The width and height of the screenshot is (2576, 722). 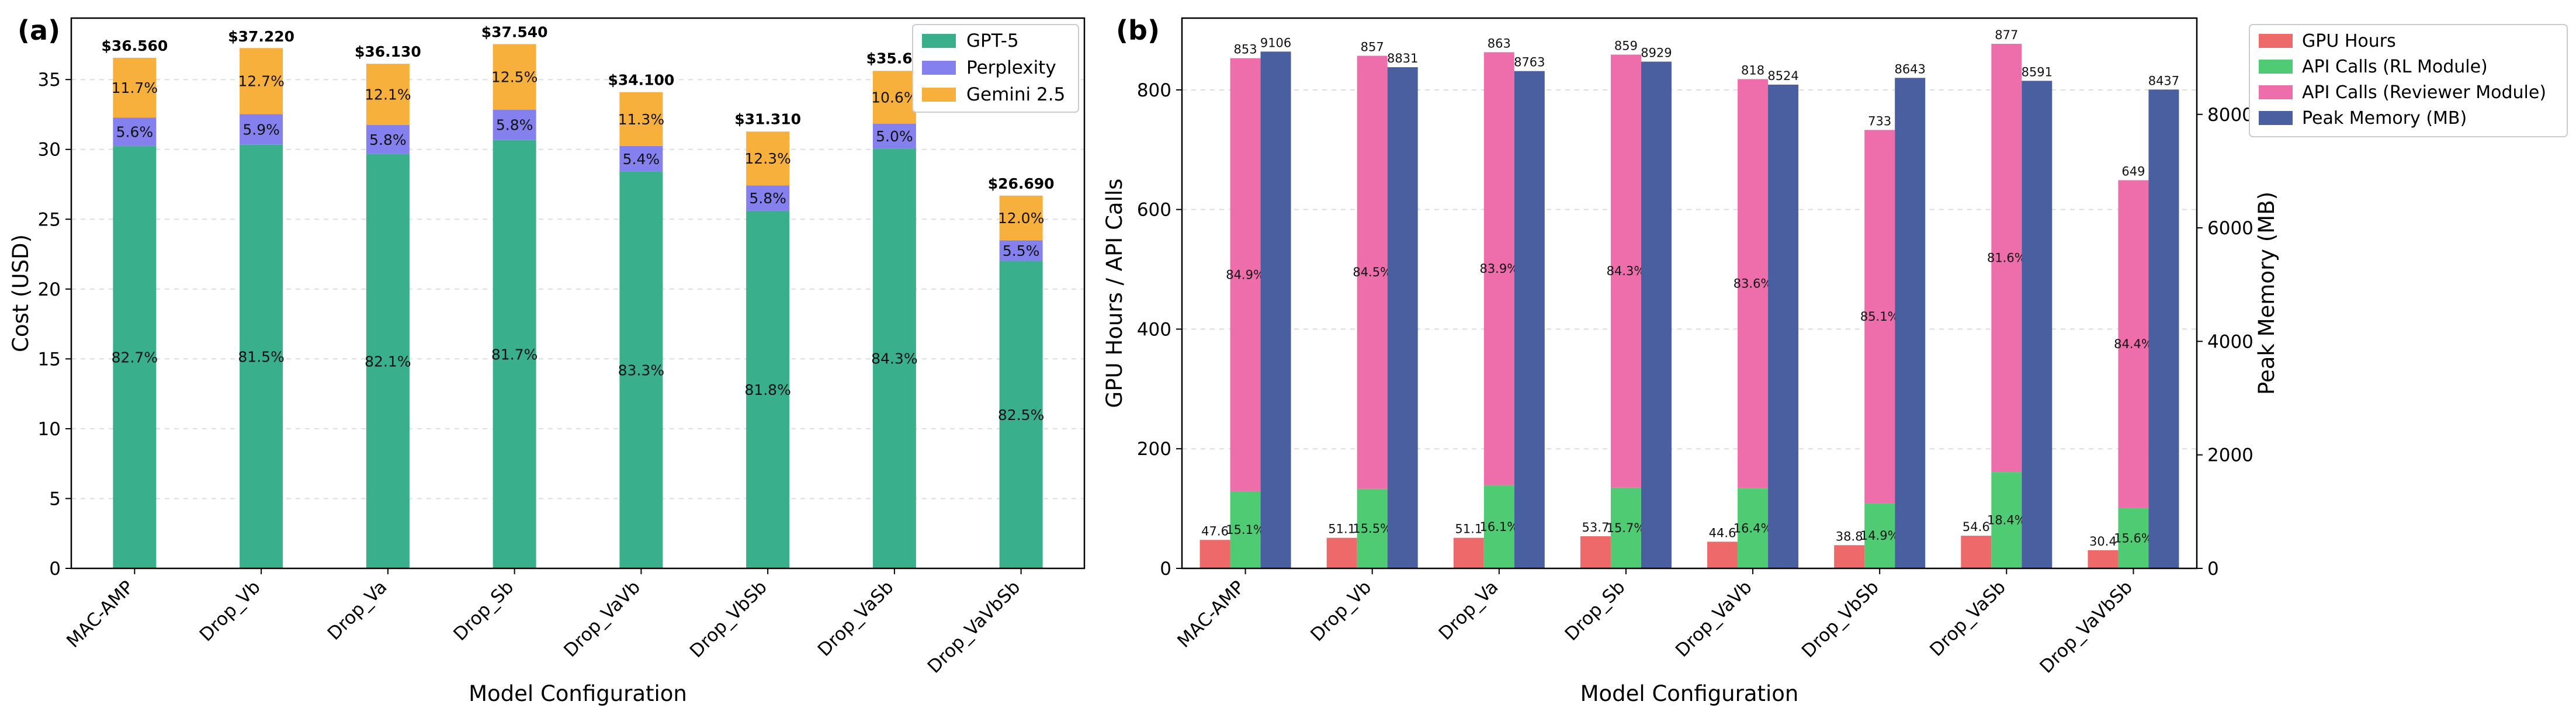 What do you see at coordinates (1722, 533) in the screenshot?
I see `gpu-hours-value-label: 44.6` at bounding box center [1722, 533].